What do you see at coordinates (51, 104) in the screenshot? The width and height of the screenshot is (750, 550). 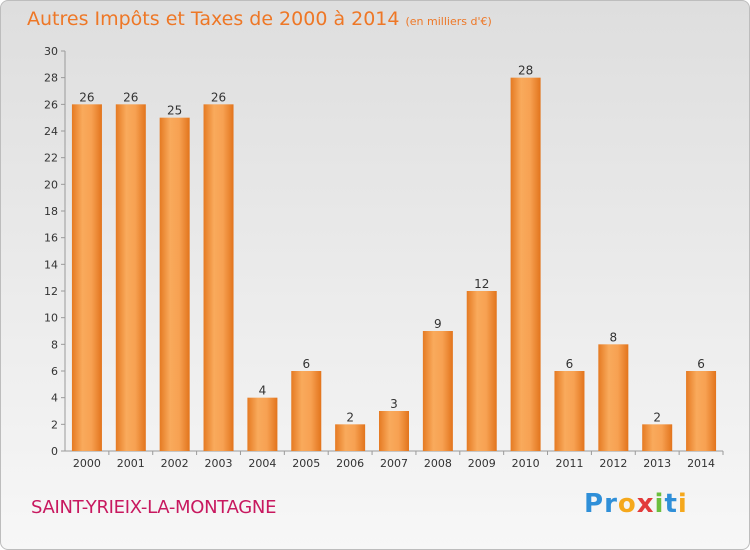 I see `y-tick-label: 26` at bounding box center [51, 104].